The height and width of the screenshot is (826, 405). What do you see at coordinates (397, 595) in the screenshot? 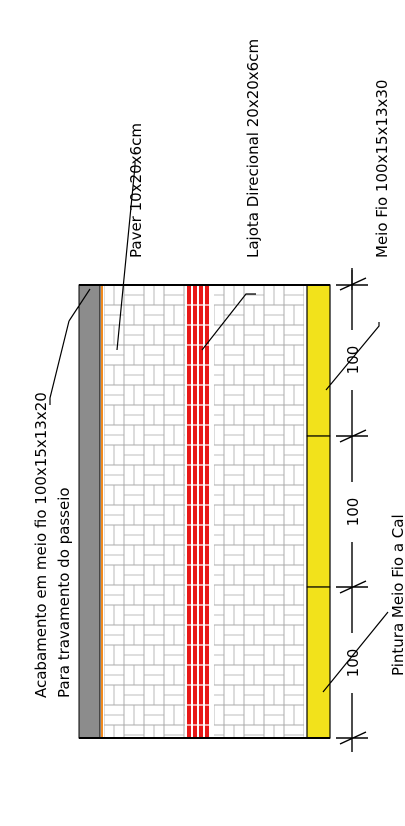
I see `paint-label: Pintura Meio Fio a Cal` at bounding box center [397, 595].